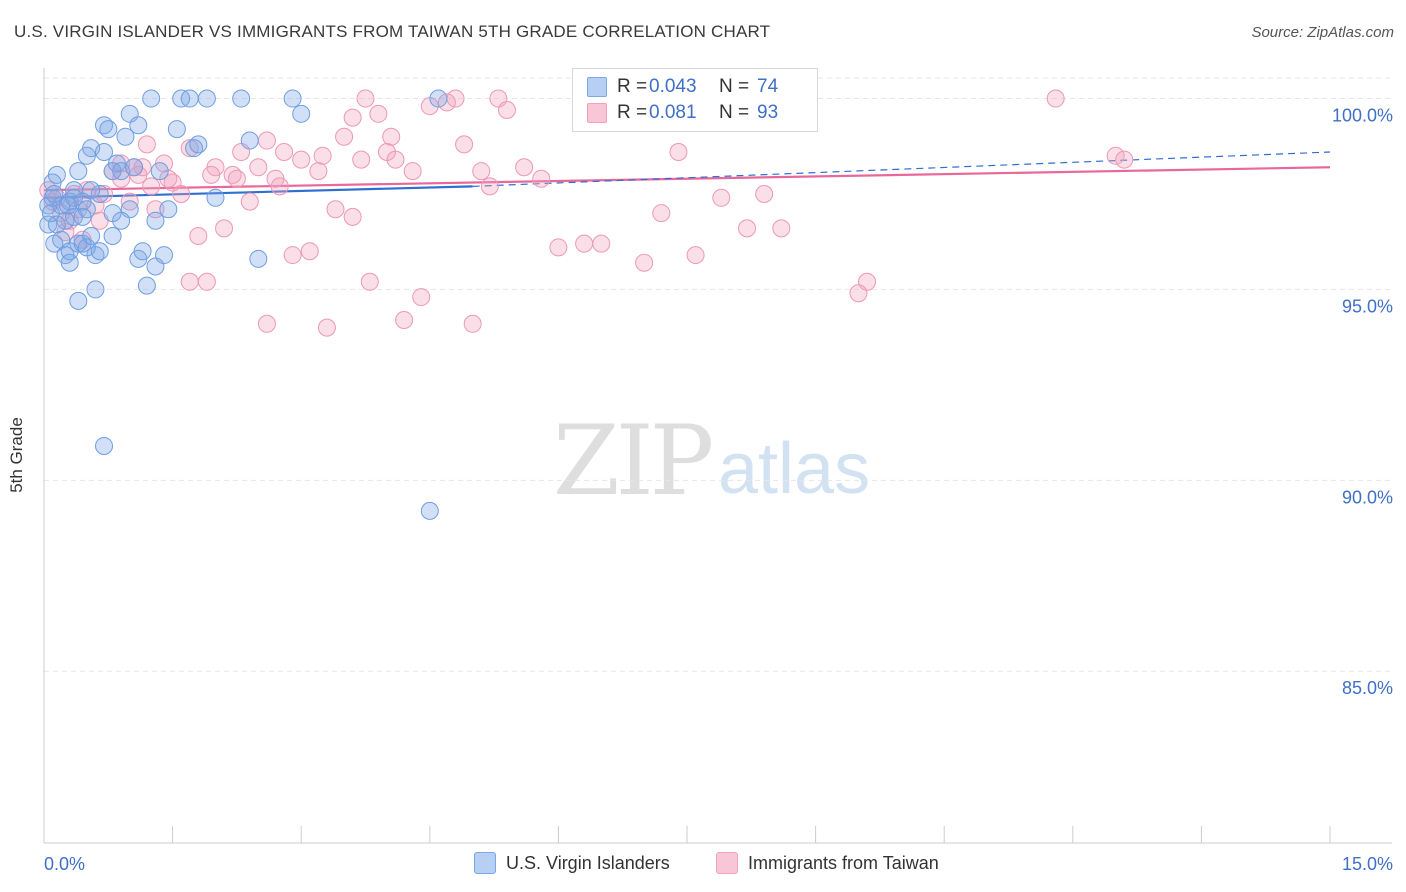 The width and height of the screenshot is (1406, 892). I want to click on legend-label: Immigrants from Taiwan, so click(843, 862).